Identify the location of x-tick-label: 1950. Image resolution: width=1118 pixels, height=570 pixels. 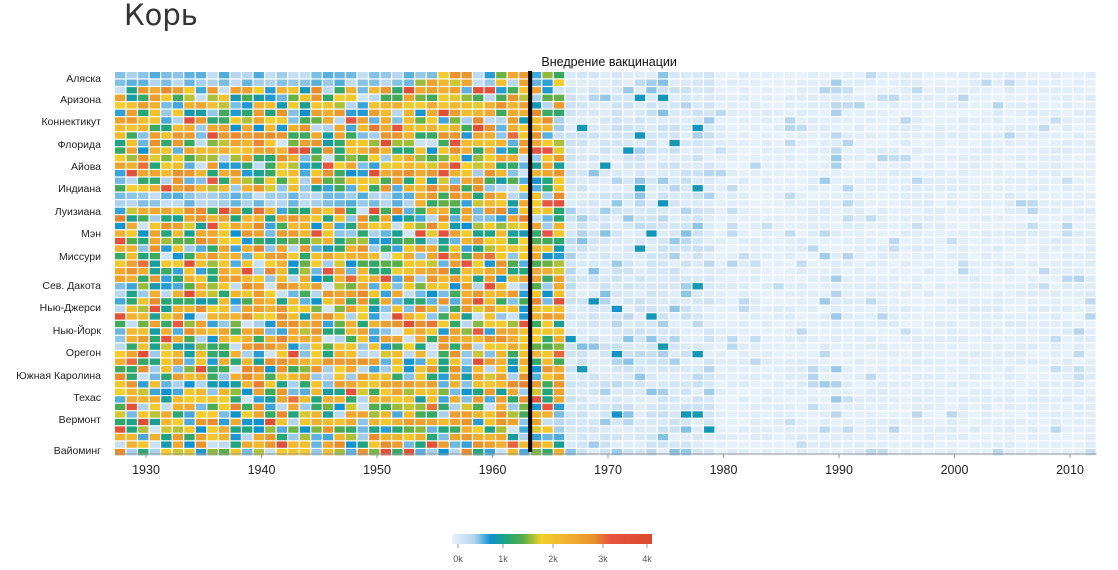
(377, 470).